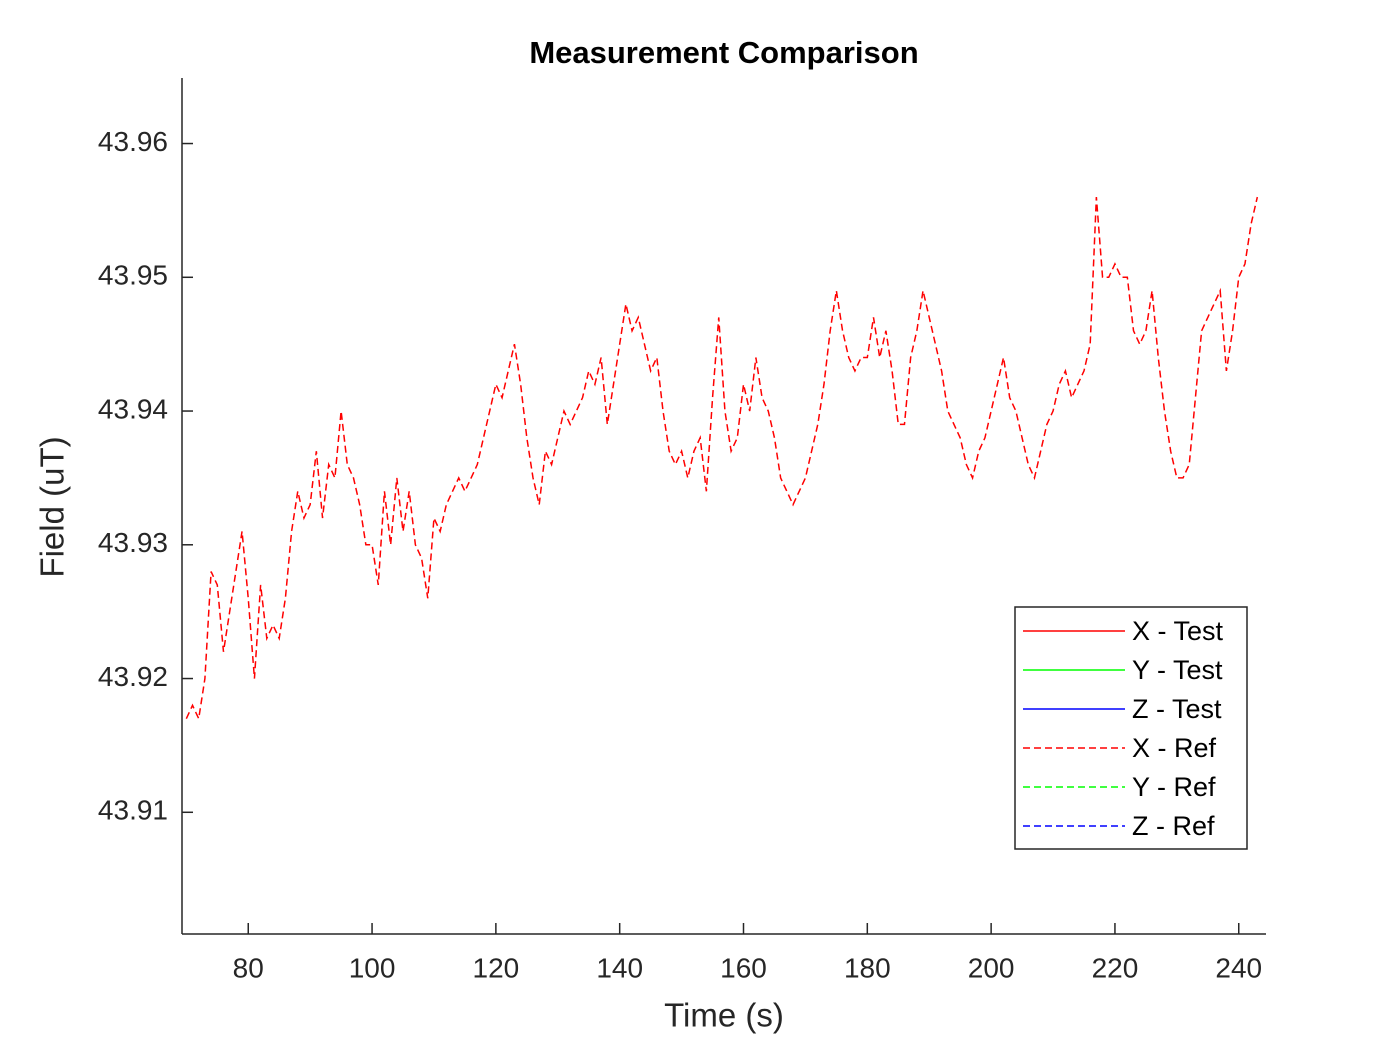 Image resolution: width=1400 pixels, height=1050 pixels. Describe the element at coordinates (372, 967) in the screenshot. I see `x-tick-label: 100` at that location.